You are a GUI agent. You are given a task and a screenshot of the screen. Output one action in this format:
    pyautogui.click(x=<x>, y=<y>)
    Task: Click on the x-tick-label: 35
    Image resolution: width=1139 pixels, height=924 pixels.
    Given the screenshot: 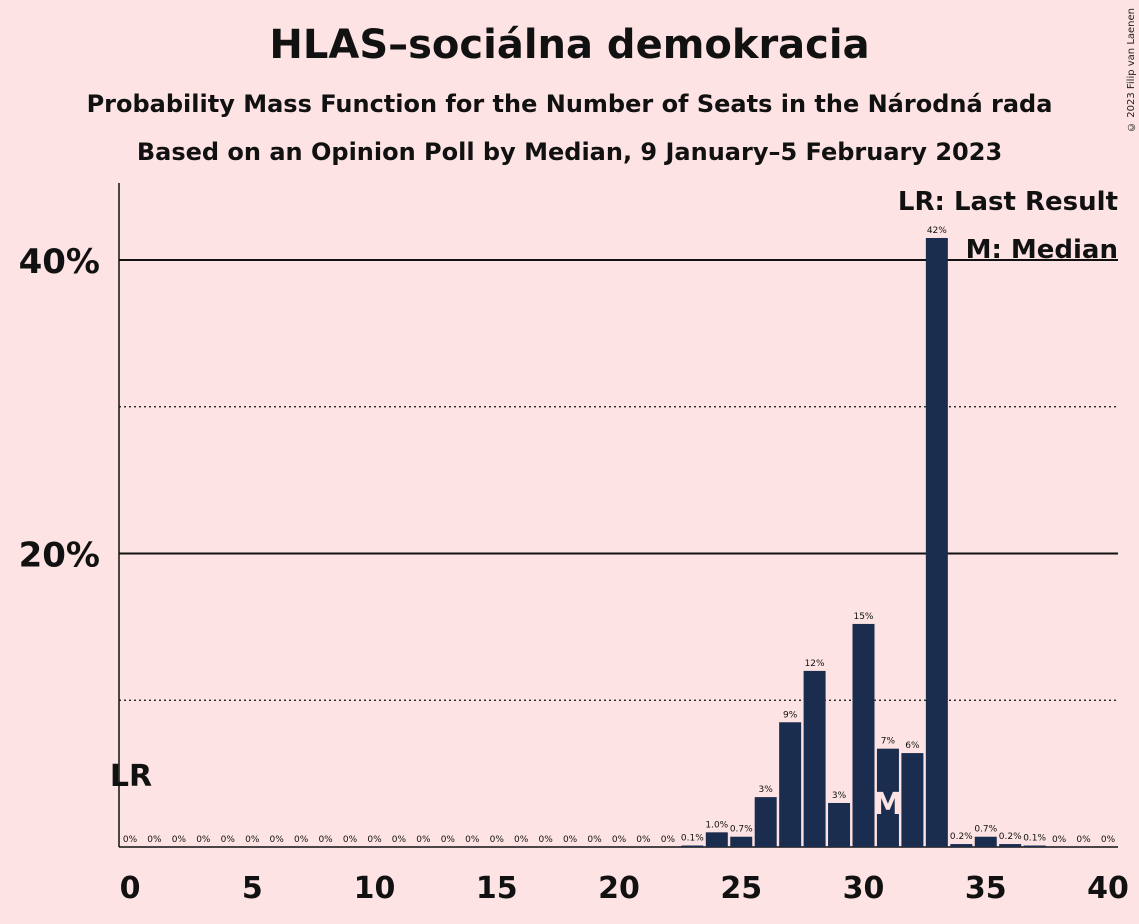 What is the action you would take?
    pyautogui.click(x=986, y=888)
    